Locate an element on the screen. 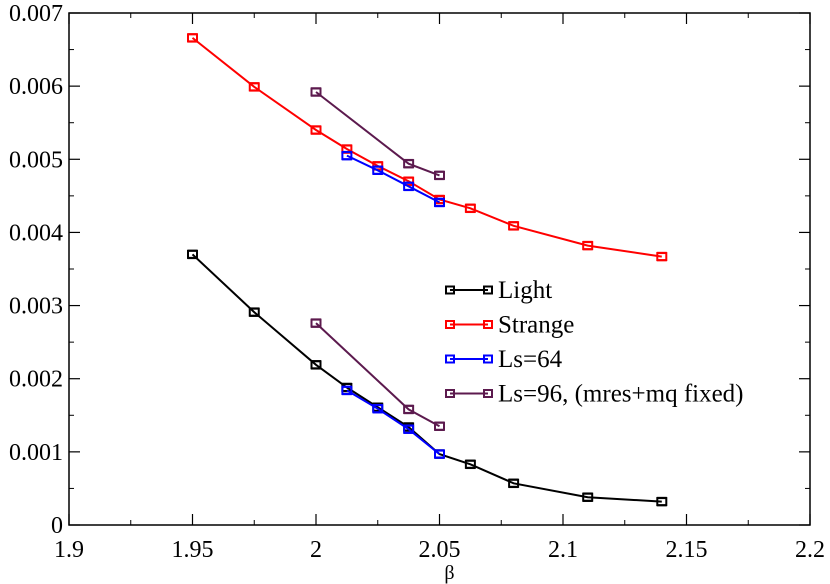 The height and width of the screenshot is (584, 830). y-tick-label: 0 is located at coordinates (57, 526).